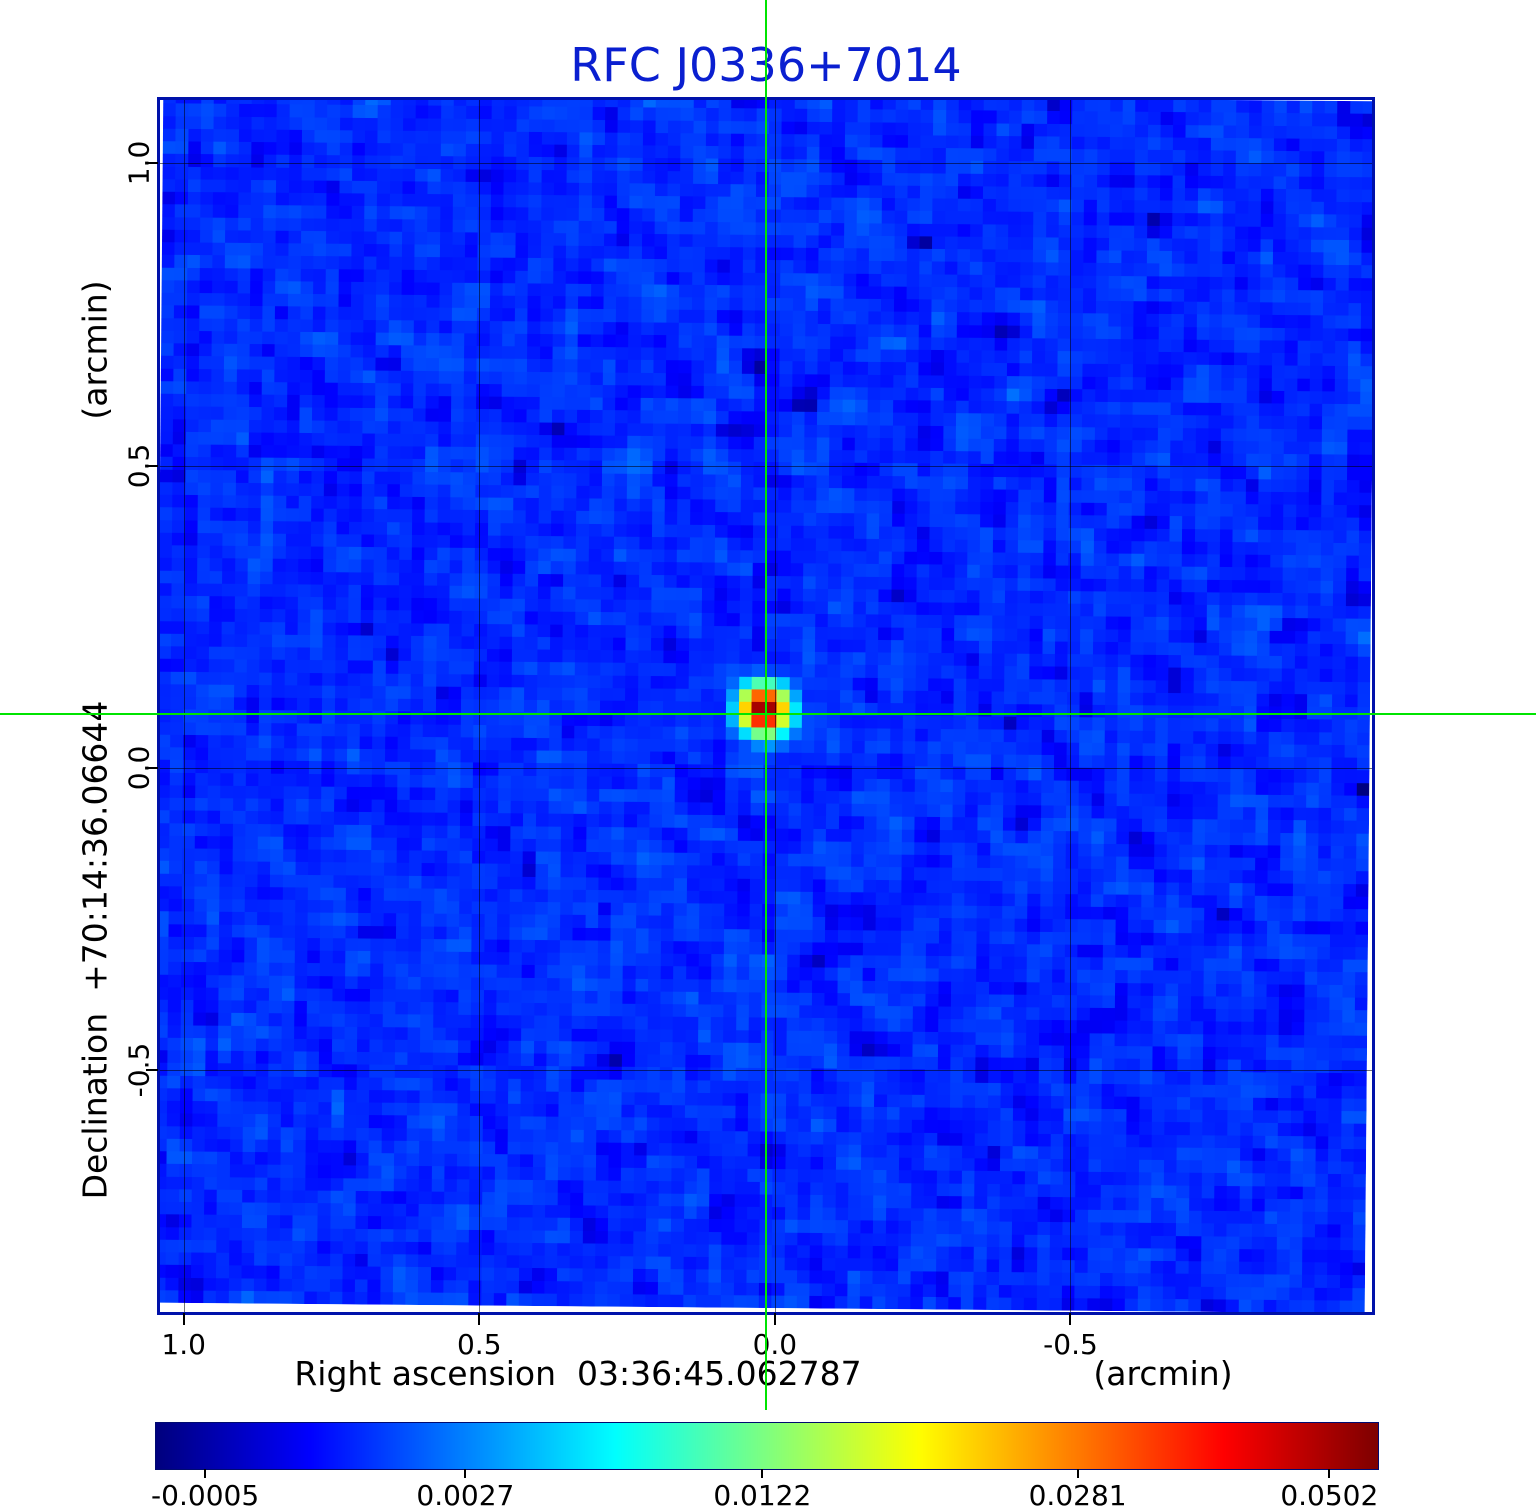 Image resolution: width=1536 pixels, height=1511 pixels. What do you see at coordinates (1070, 1344) in the screenshot?
I see `x-tick-label: -0.5` at bounding box center [1070, 1344].